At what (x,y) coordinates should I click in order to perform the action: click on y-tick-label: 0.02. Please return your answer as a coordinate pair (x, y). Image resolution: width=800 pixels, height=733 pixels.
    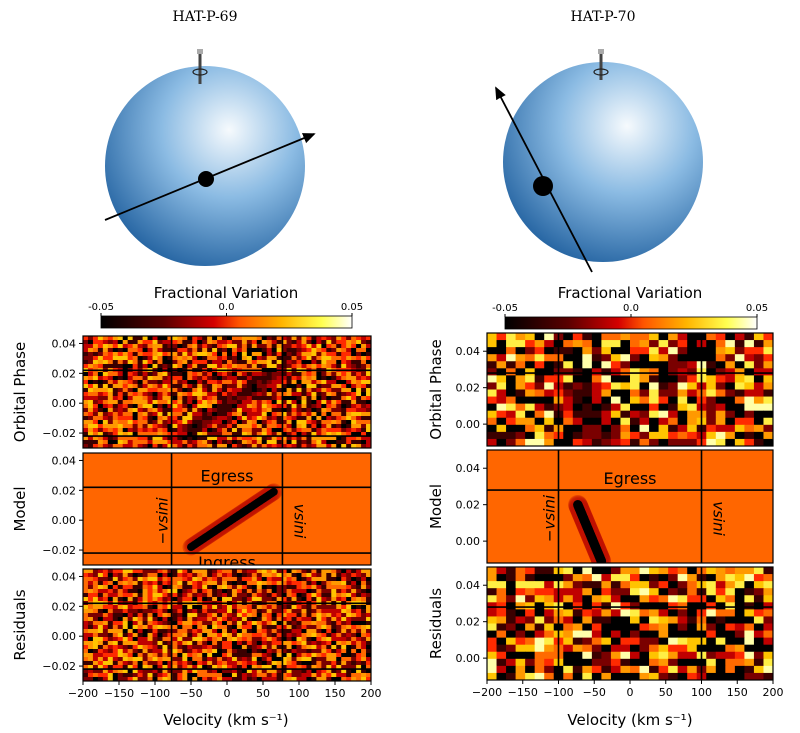
    Looking at the image, I should click on (468, 622).